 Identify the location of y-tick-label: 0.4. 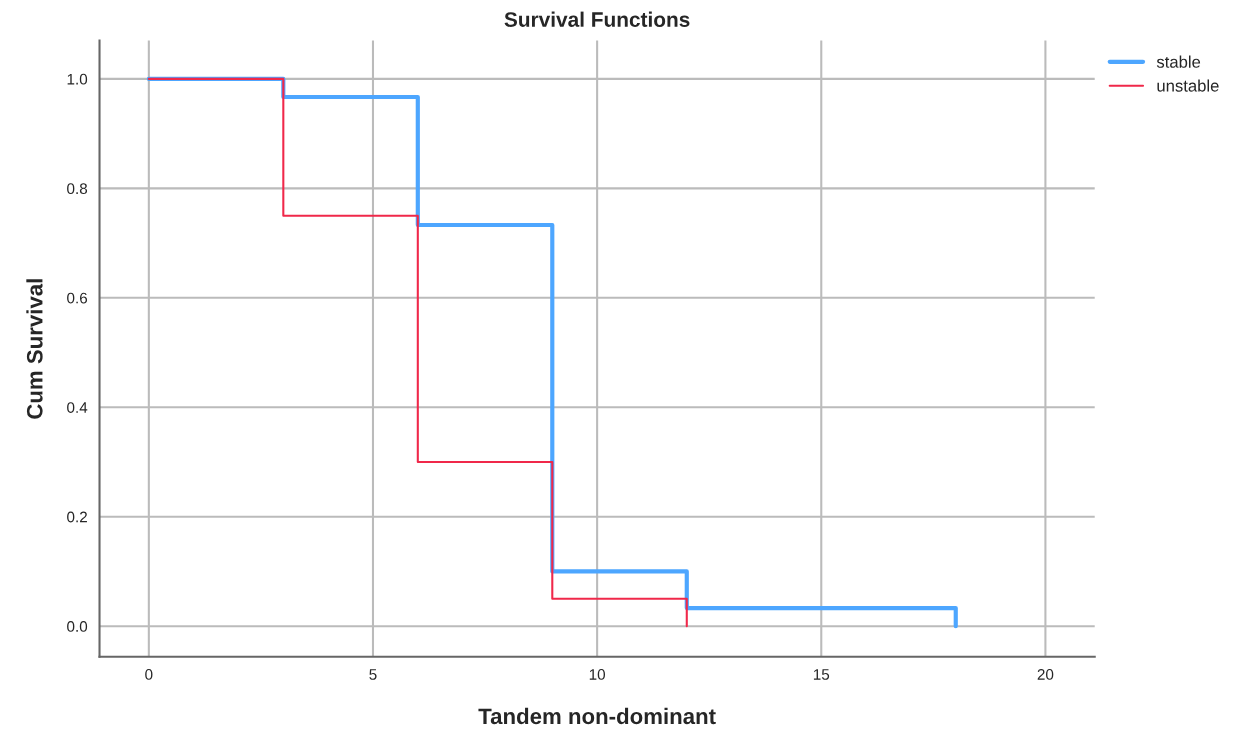
(77, 407).